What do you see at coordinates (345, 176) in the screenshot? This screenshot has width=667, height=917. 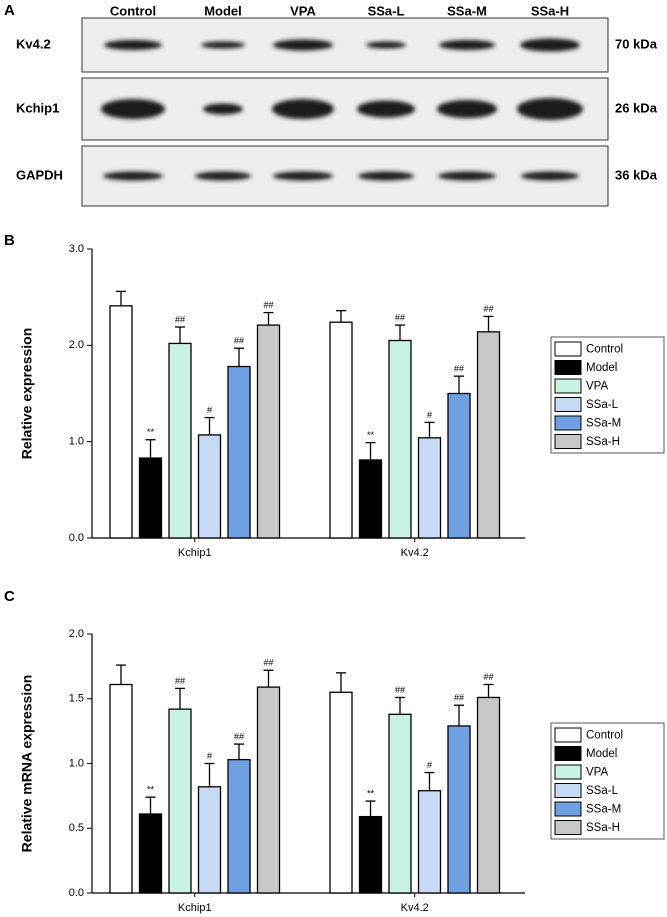 I see `blot-frame` at bounding box center [345, 176].